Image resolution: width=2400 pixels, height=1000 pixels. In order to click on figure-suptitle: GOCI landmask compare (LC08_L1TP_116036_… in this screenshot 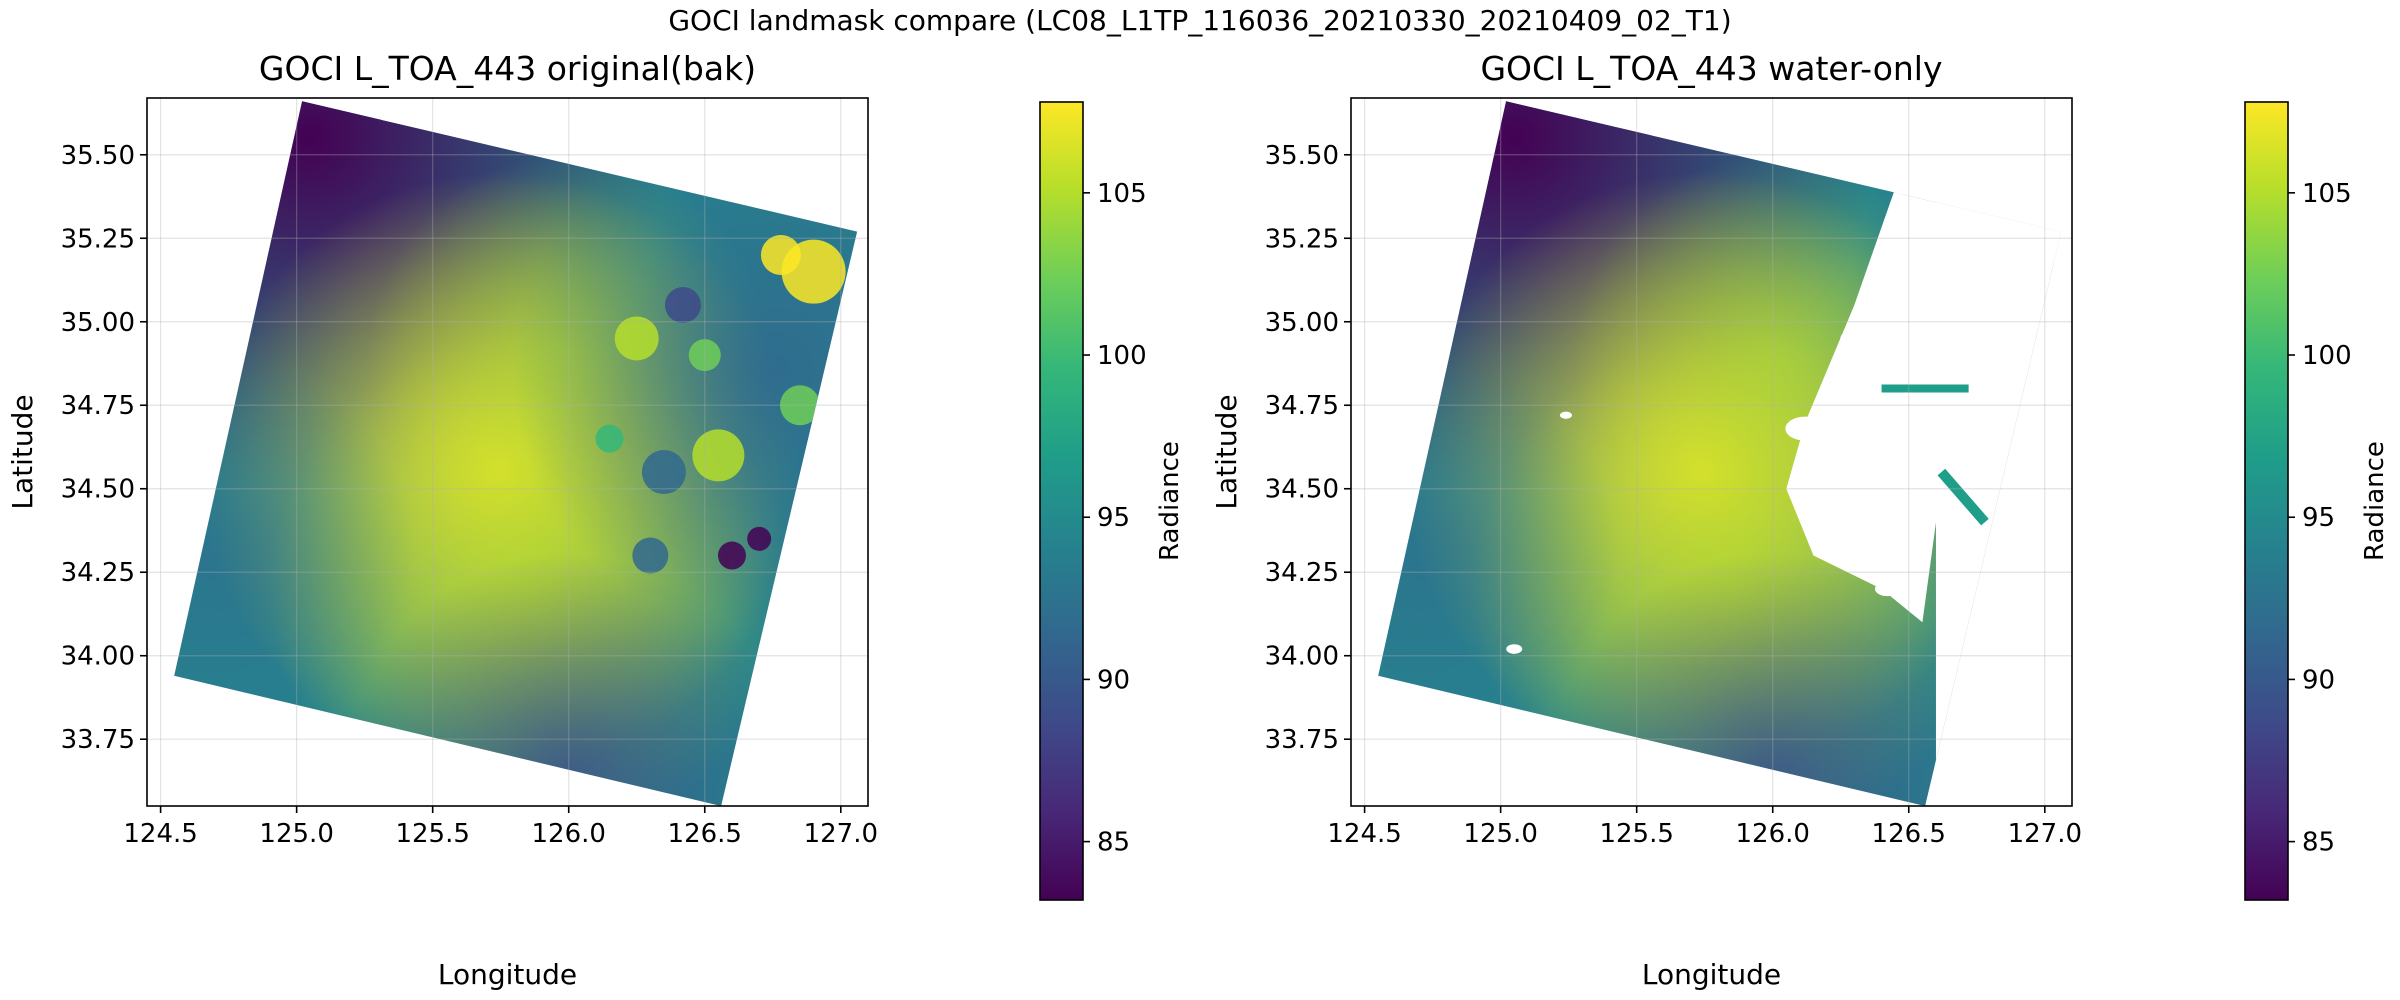, I will do `click(1199, 20)`.